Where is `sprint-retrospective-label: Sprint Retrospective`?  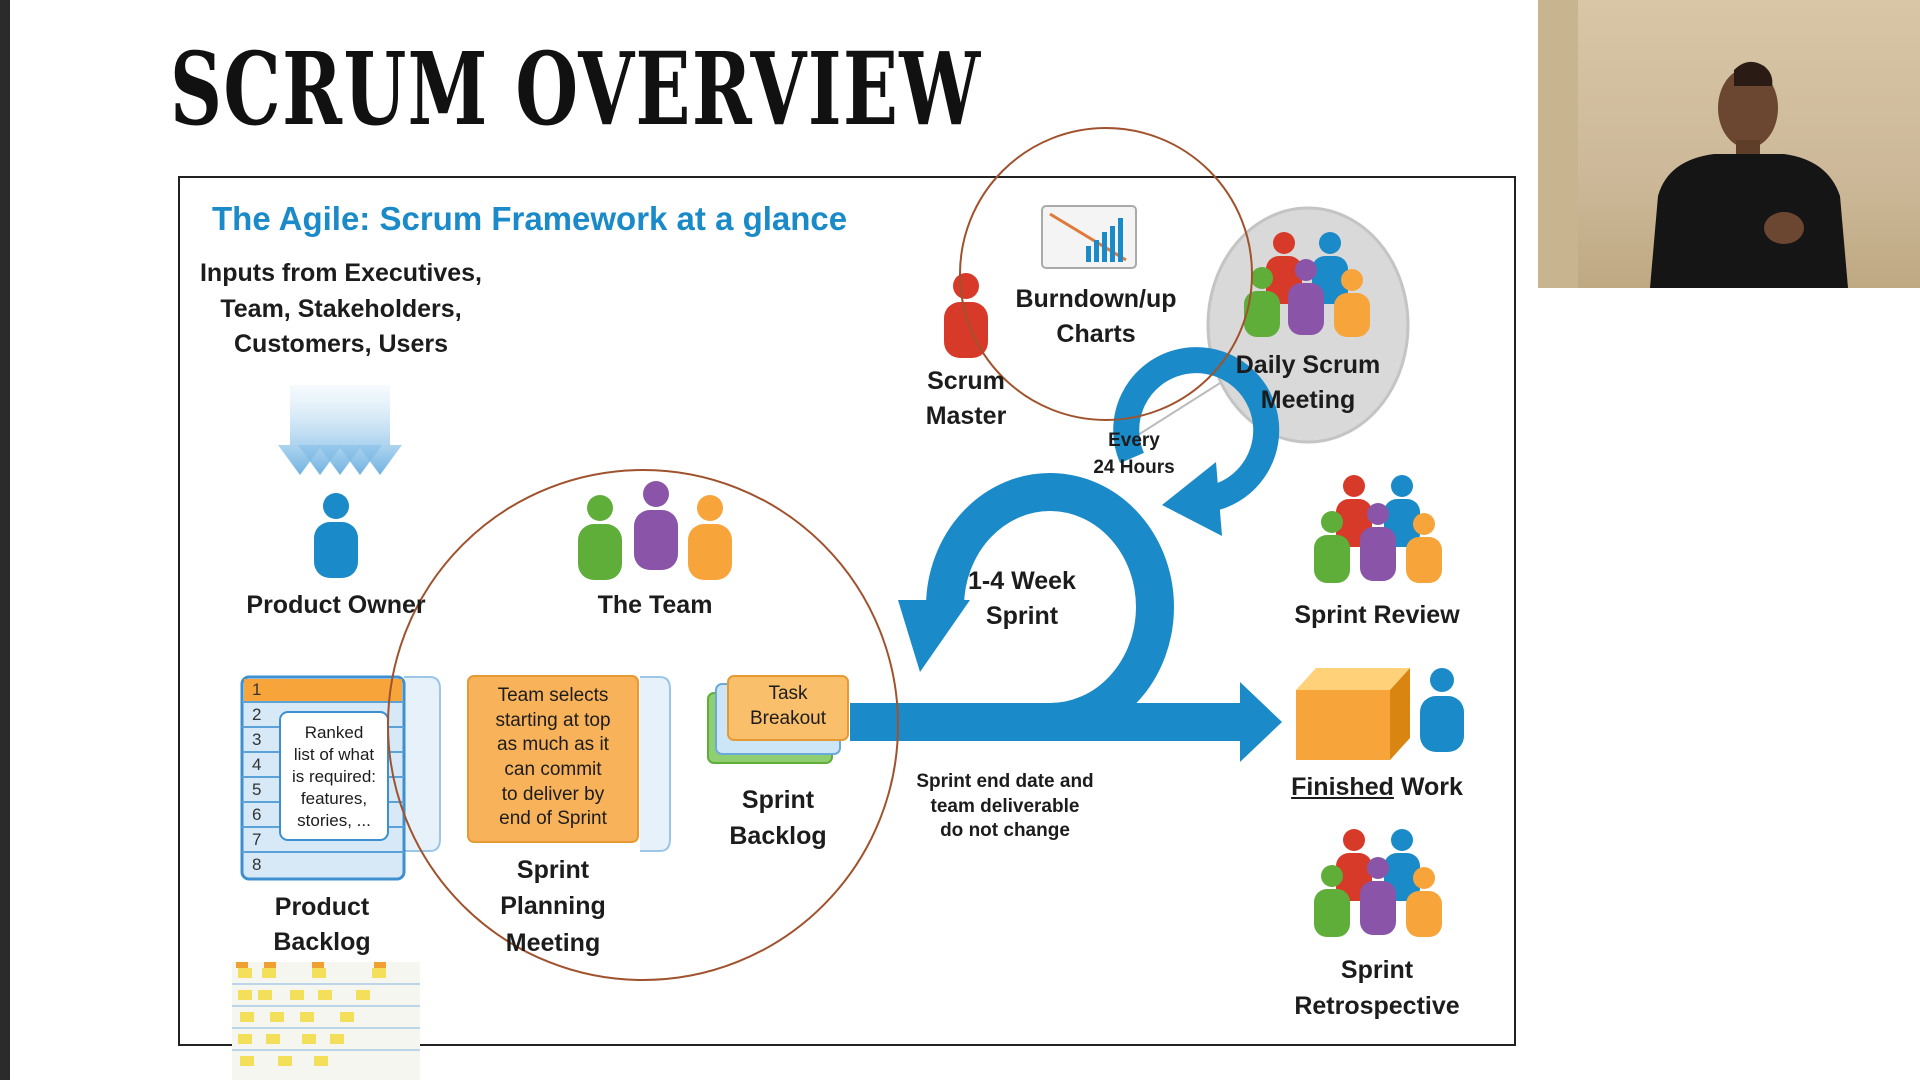 sprint-retrospective-label: Sprint Retrospective is located at coordinates (1377, 988).